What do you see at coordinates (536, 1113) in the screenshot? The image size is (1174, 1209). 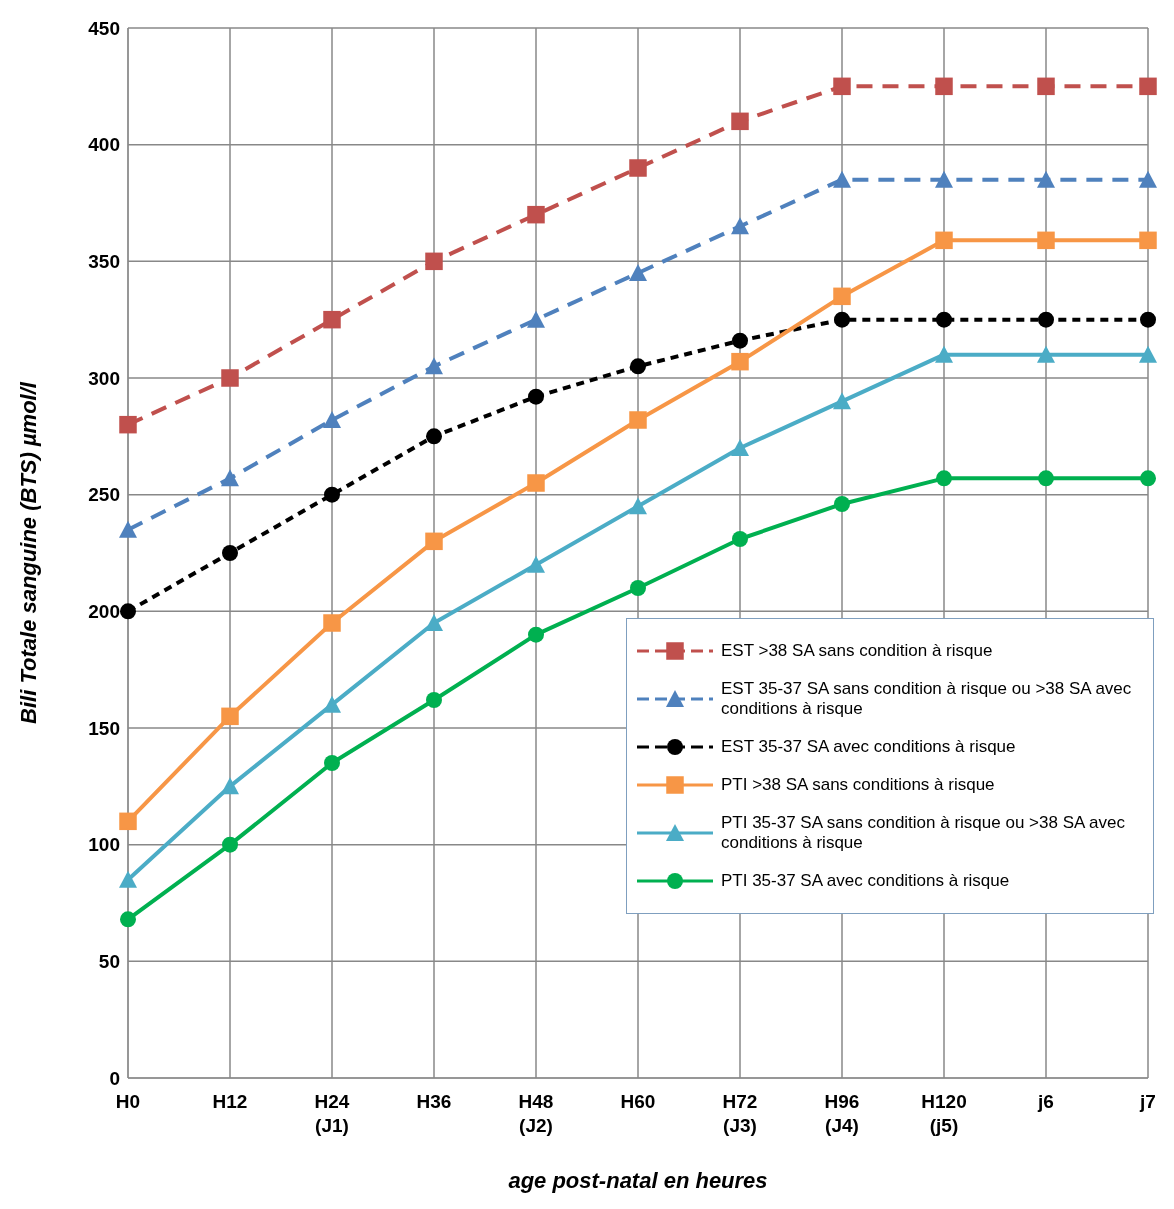 I see `x-tick-label: H48 (J2)` at bounding box center [536, 1113].